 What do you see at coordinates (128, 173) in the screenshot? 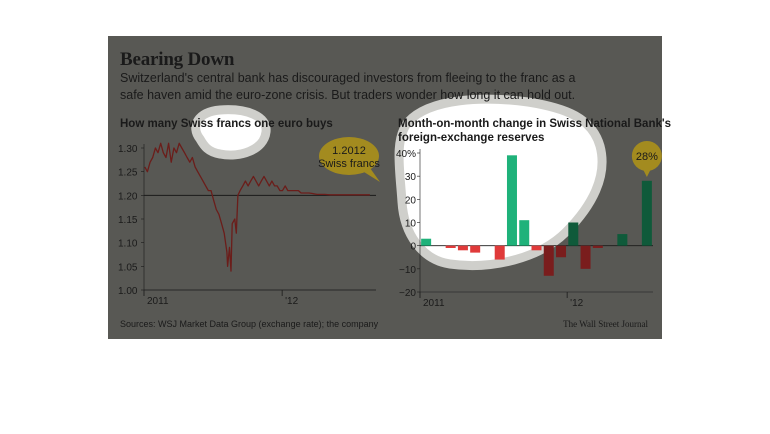
I see `y-tick-label: 1.25` at bounding box center [128, 173].